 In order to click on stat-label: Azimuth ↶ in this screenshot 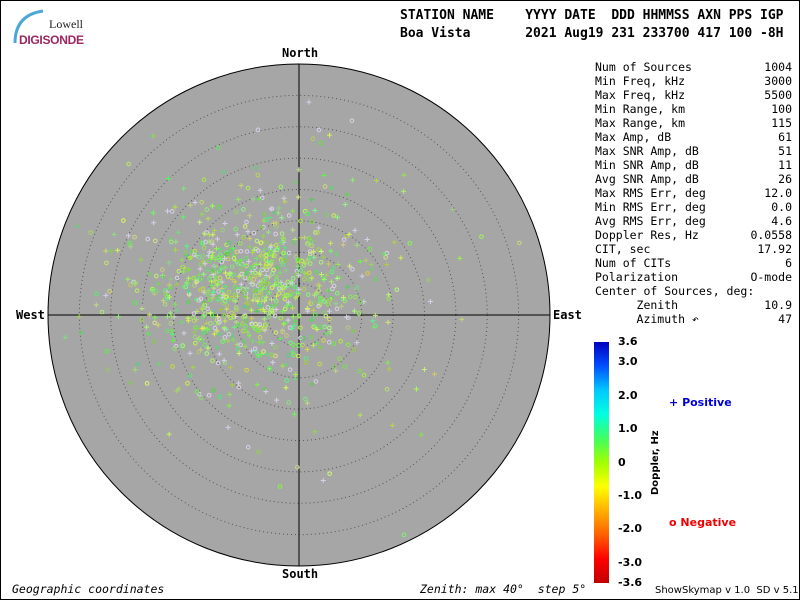, I will do `click(647, 319)`.